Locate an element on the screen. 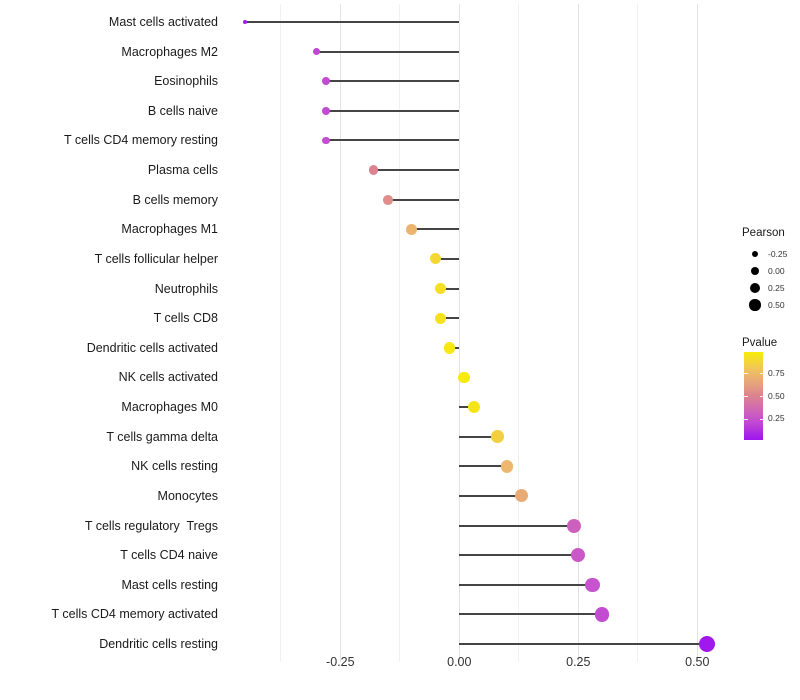  y-axis-label: Macrophages M0 is located at coordinates (169, 407).